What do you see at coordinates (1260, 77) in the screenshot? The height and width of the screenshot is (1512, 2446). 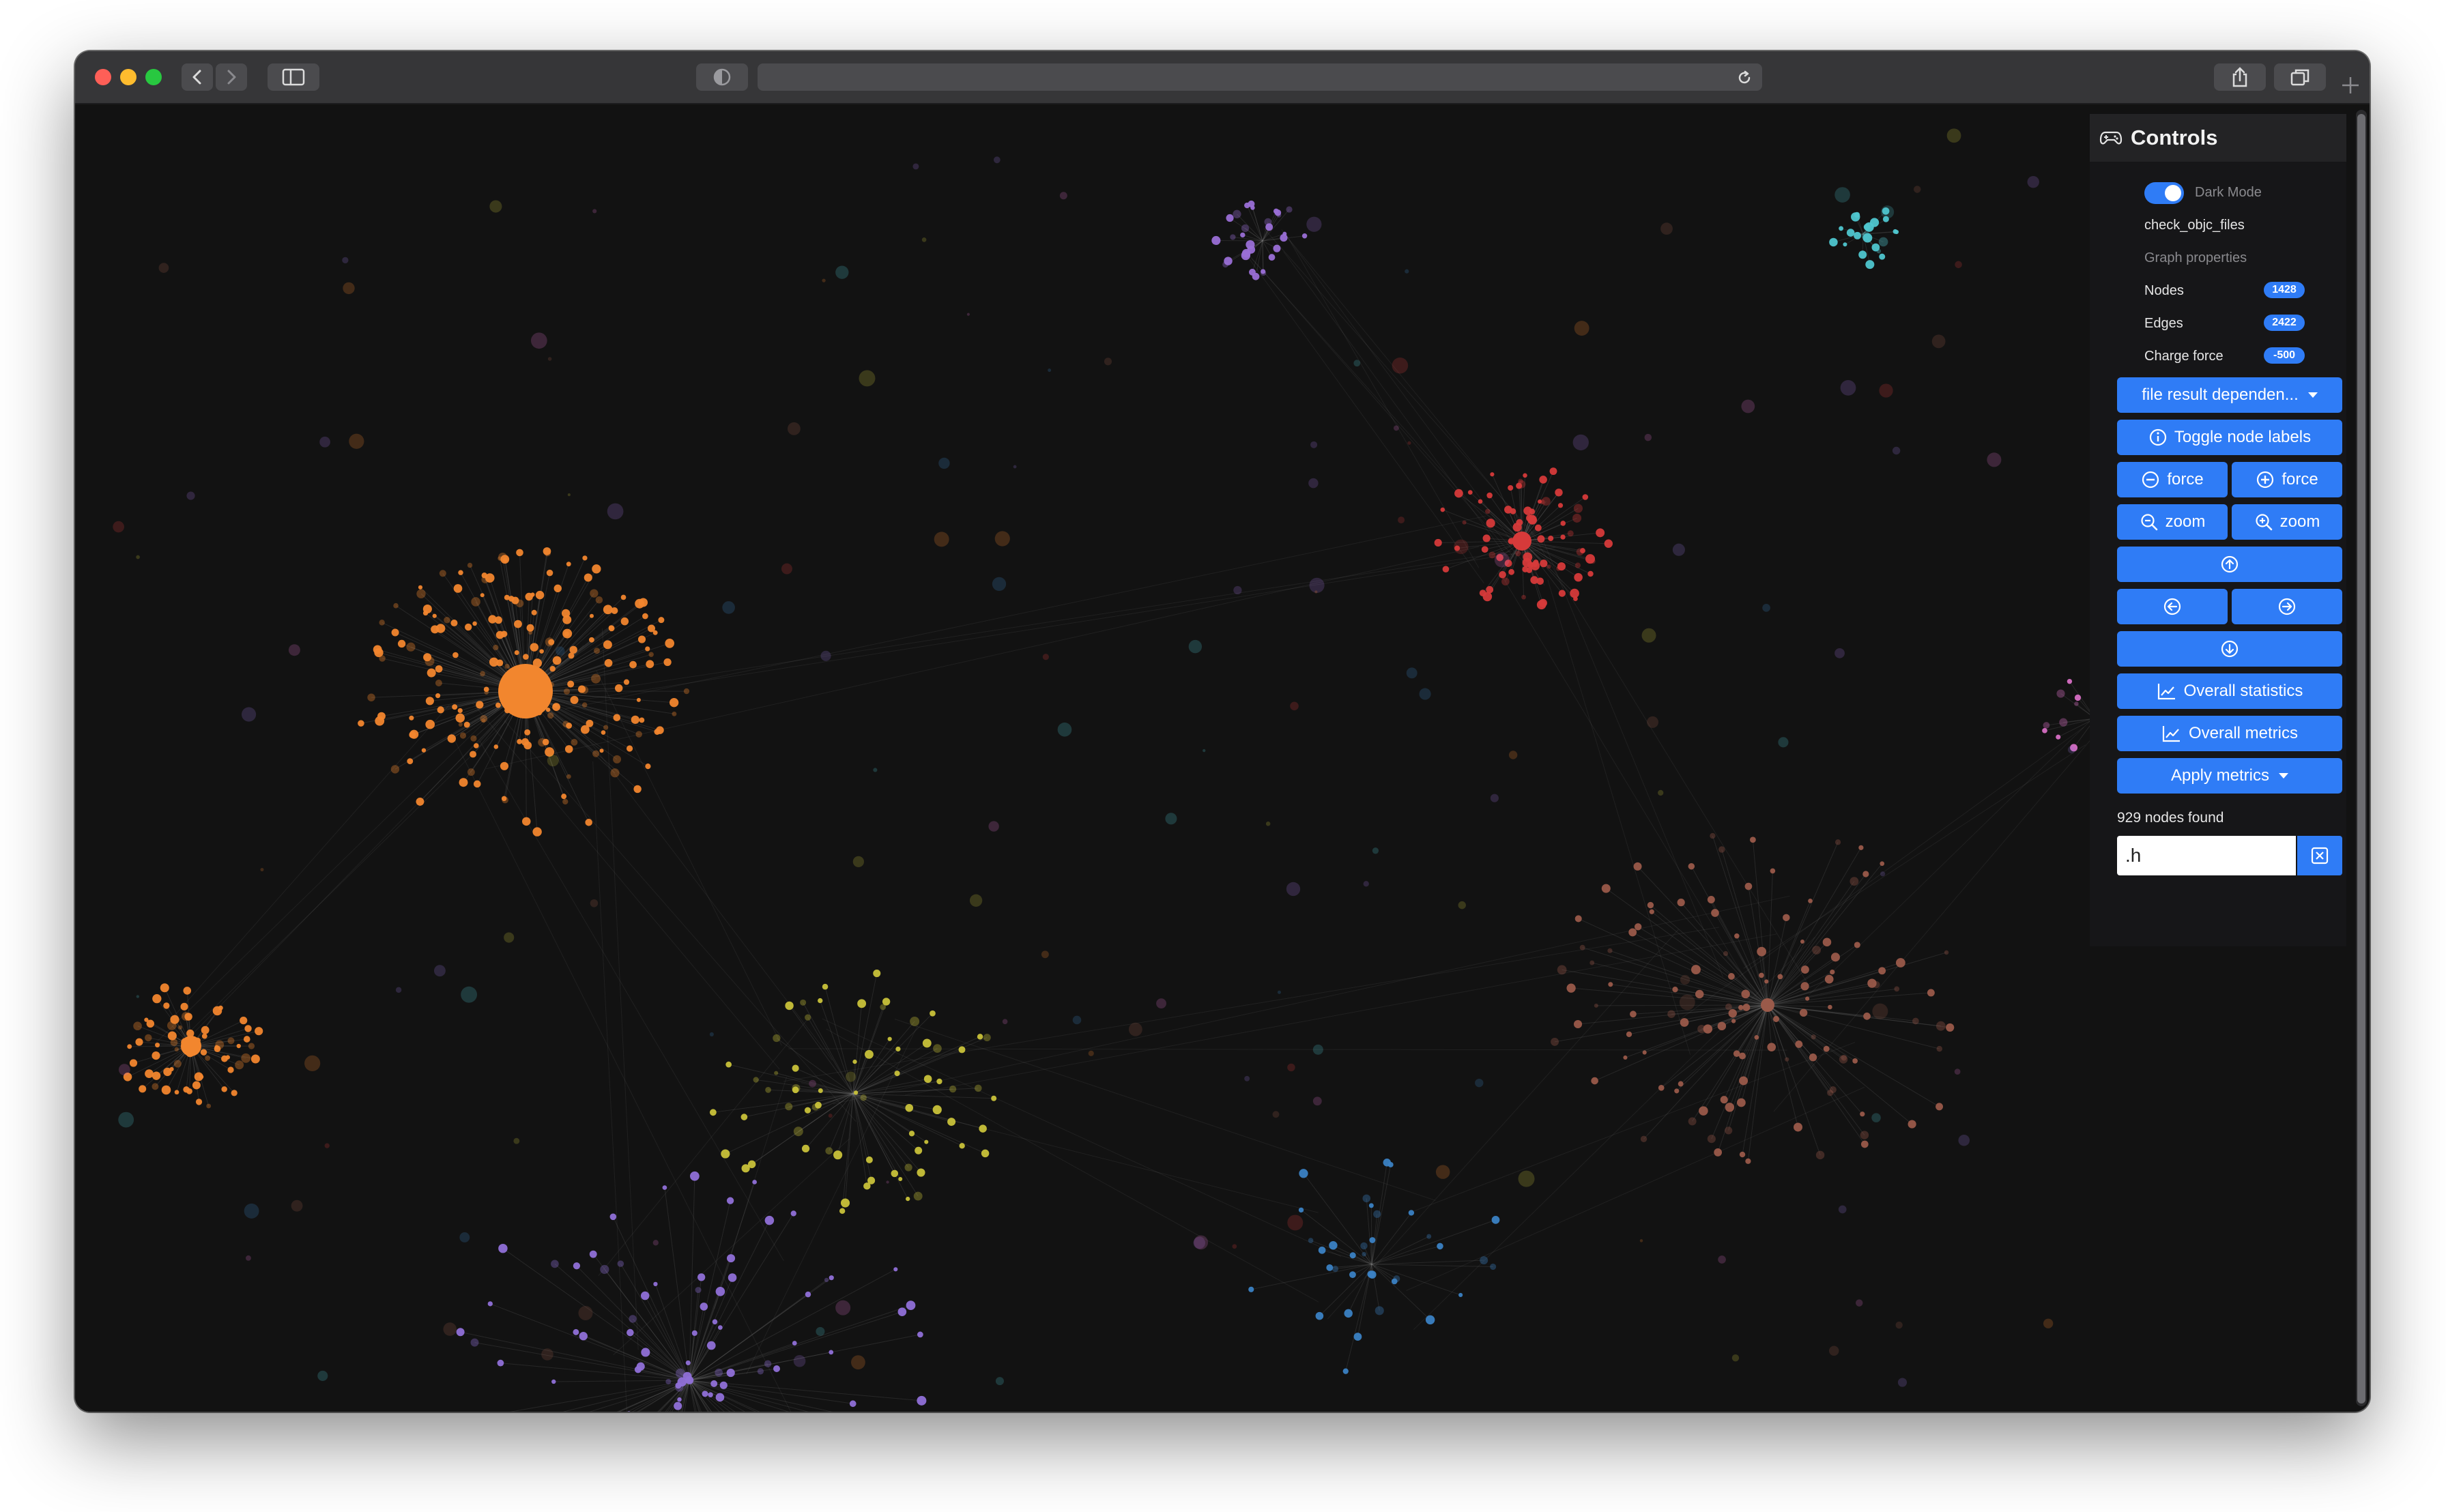 I see `address-bar` at bounding box center [1260, 77].